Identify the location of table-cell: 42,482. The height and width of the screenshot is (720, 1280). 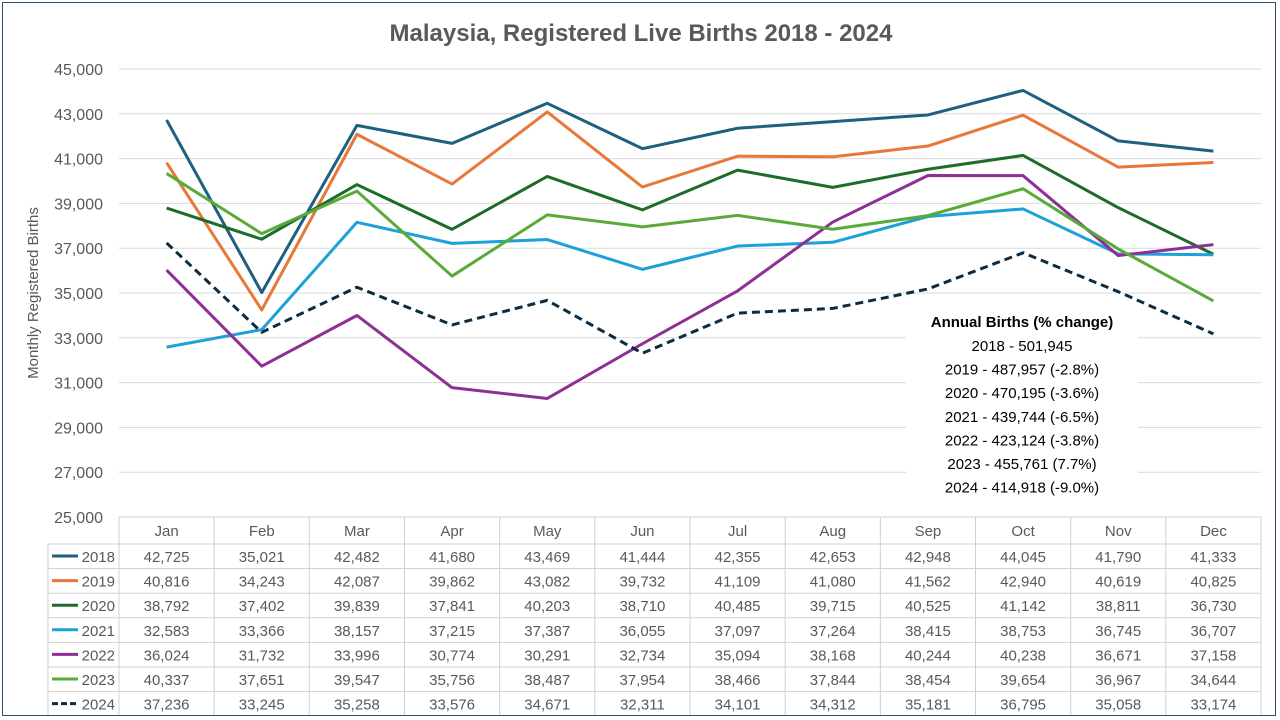
(357, 557).